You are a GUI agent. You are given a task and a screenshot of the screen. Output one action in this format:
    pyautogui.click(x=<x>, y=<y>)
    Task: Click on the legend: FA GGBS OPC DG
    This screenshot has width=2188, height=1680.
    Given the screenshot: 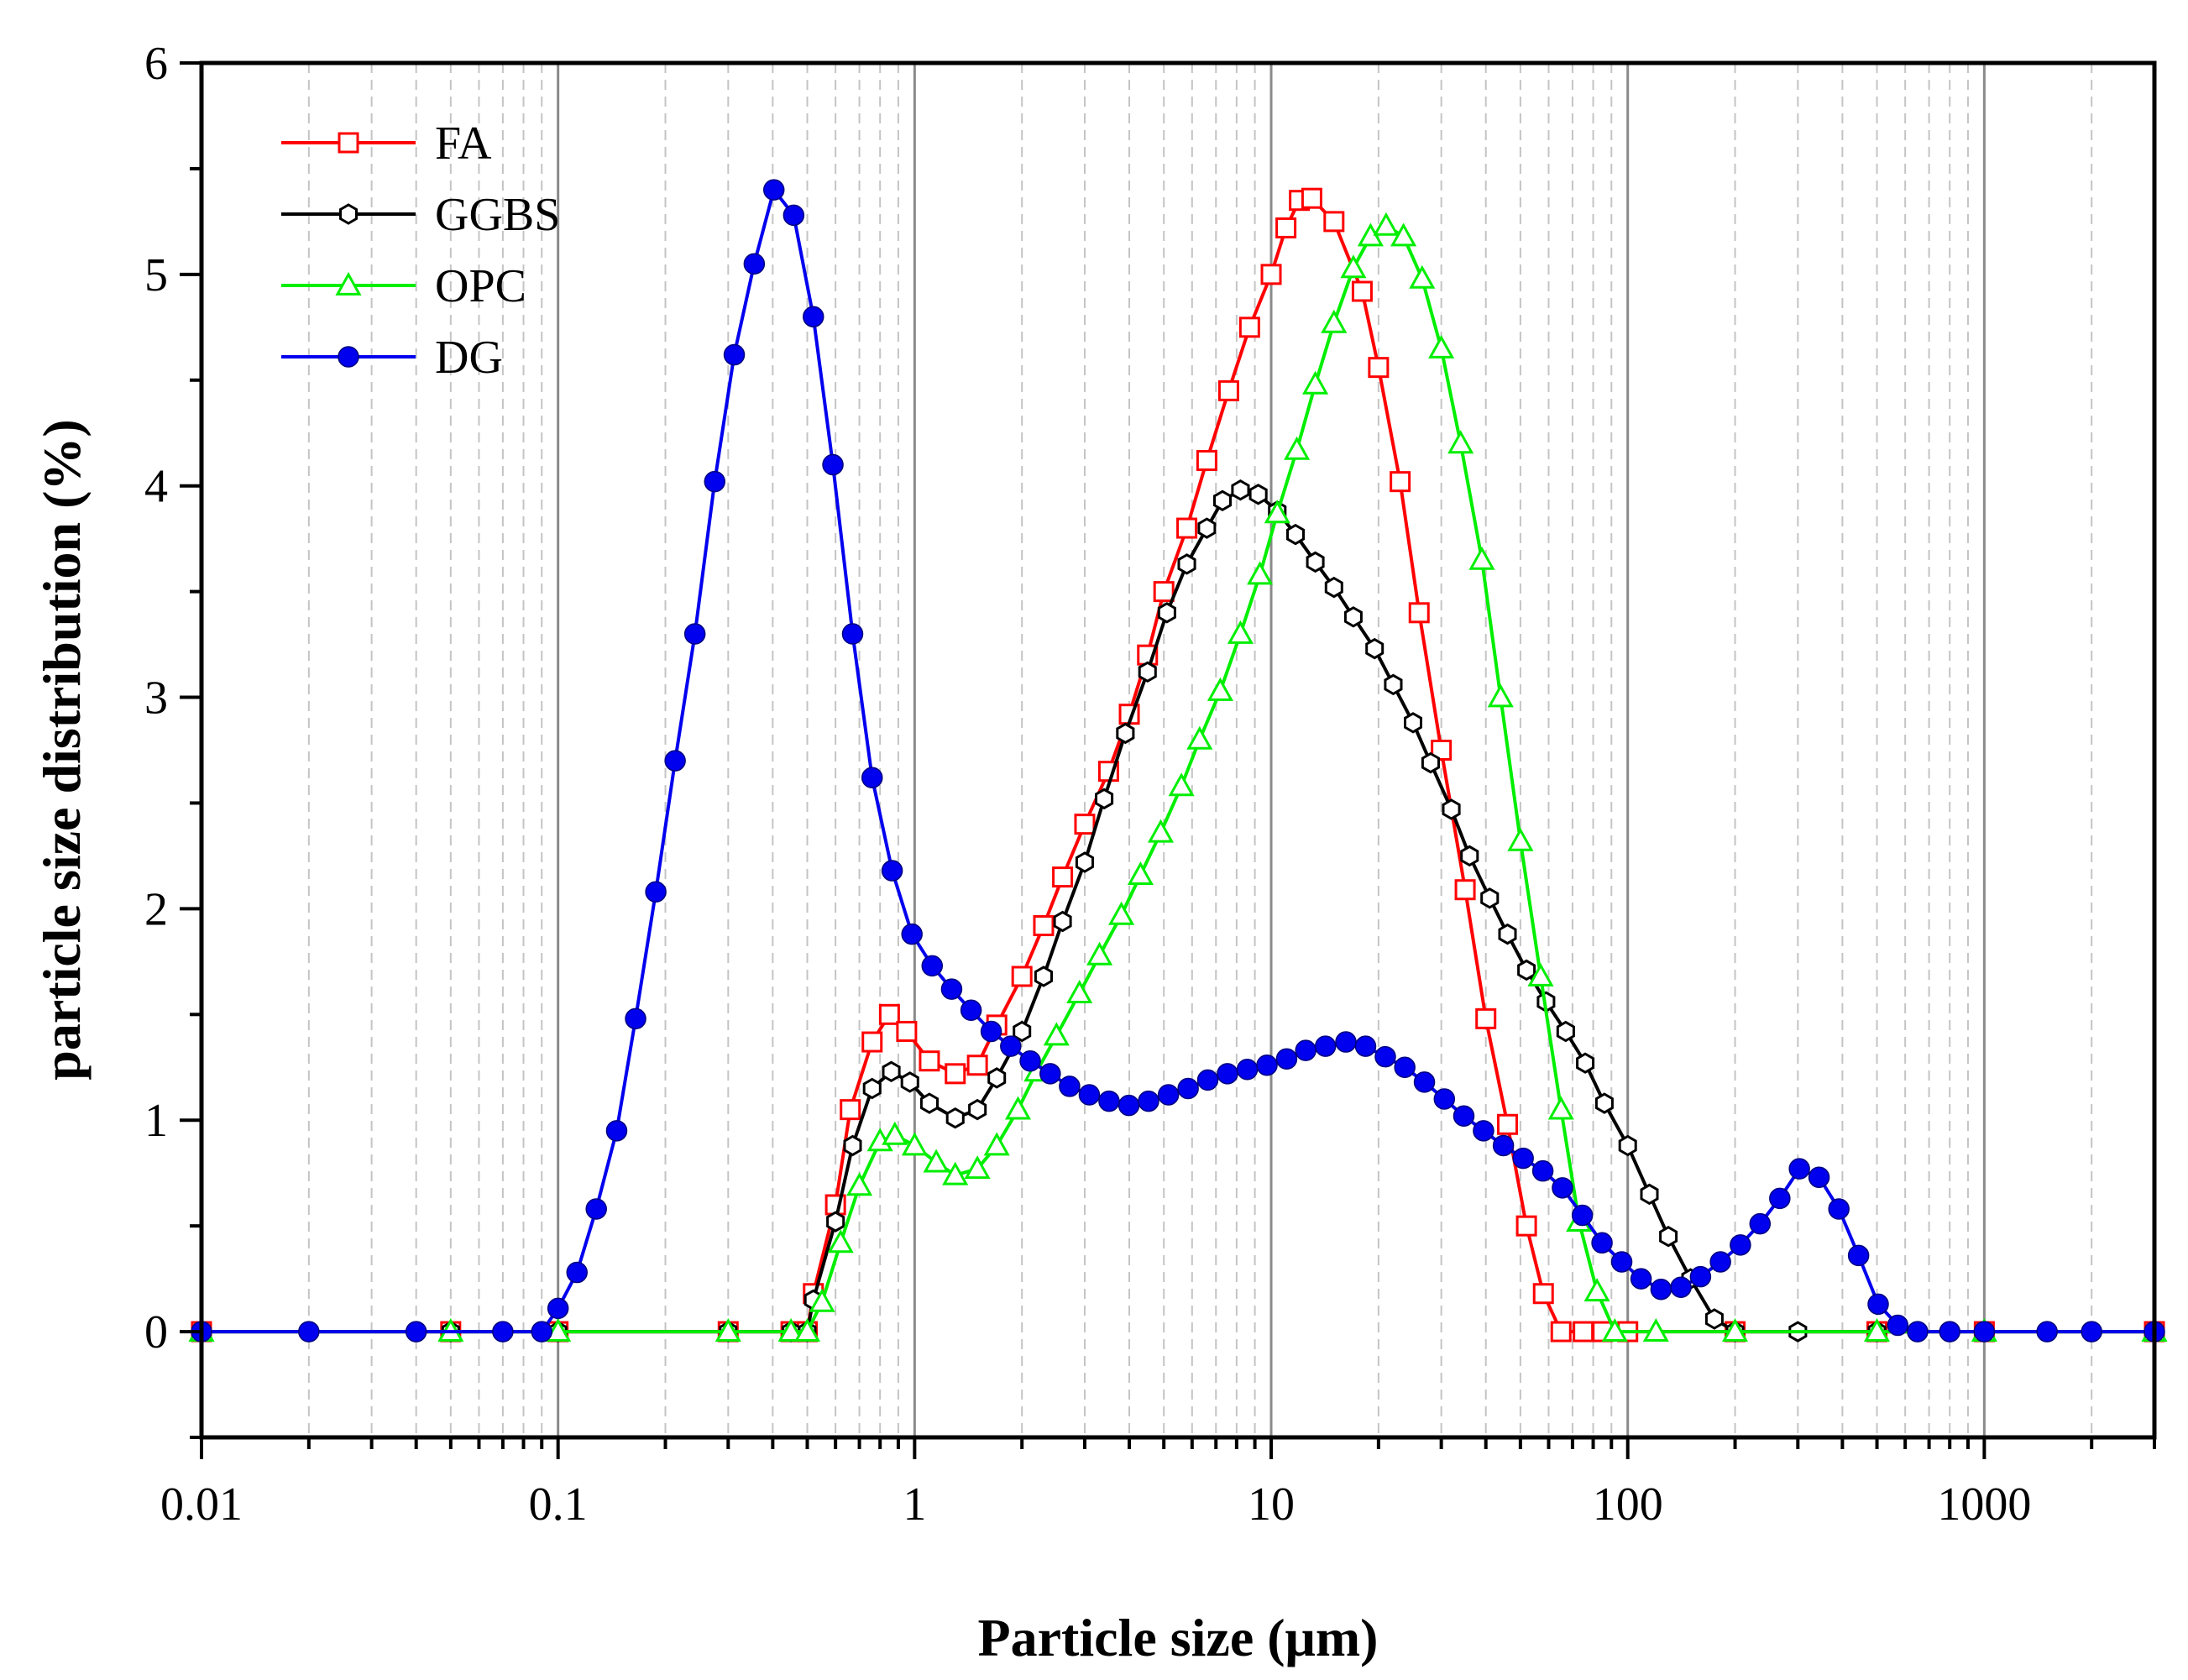 What is the action you would take?
    pyautogui.click(x=420, y=251)
    